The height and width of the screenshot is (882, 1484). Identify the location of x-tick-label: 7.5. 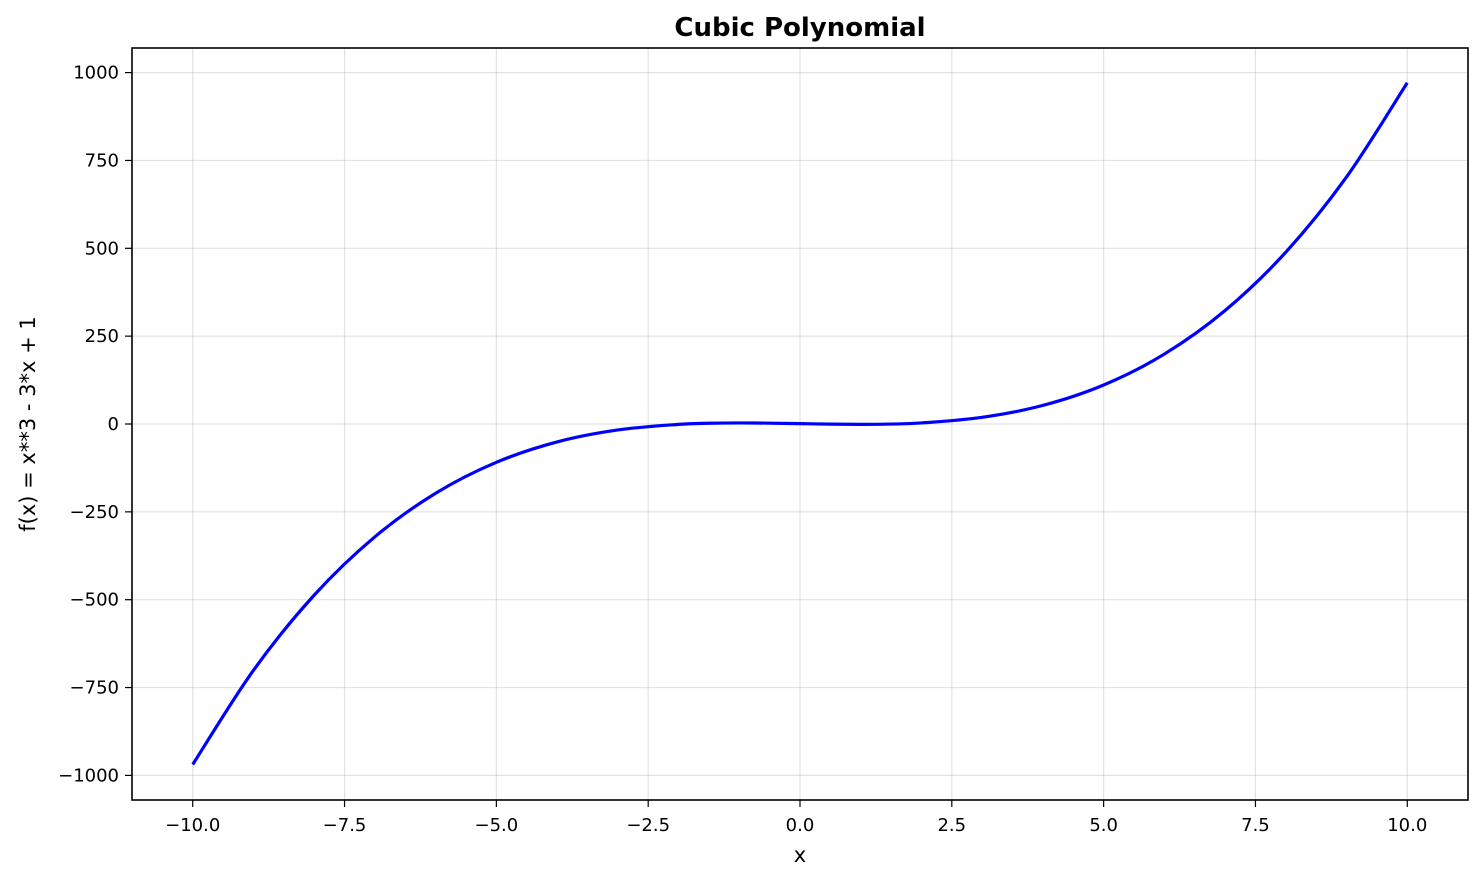
(1255, 825).